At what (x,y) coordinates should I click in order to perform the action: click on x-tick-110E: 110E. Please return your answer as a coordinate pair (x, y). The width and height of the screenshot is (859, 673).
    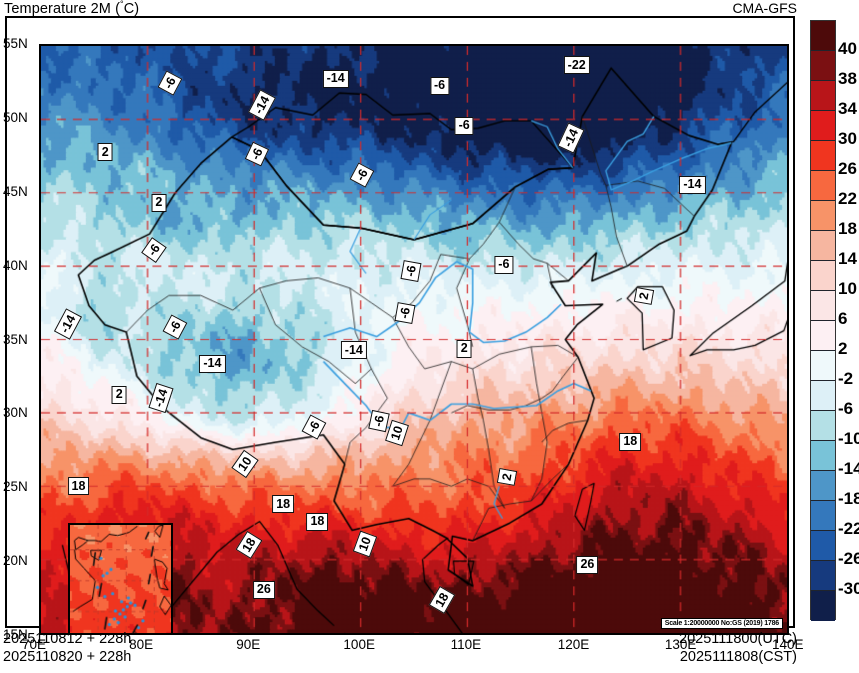
    Looking at the image, I should click on (466, 644).